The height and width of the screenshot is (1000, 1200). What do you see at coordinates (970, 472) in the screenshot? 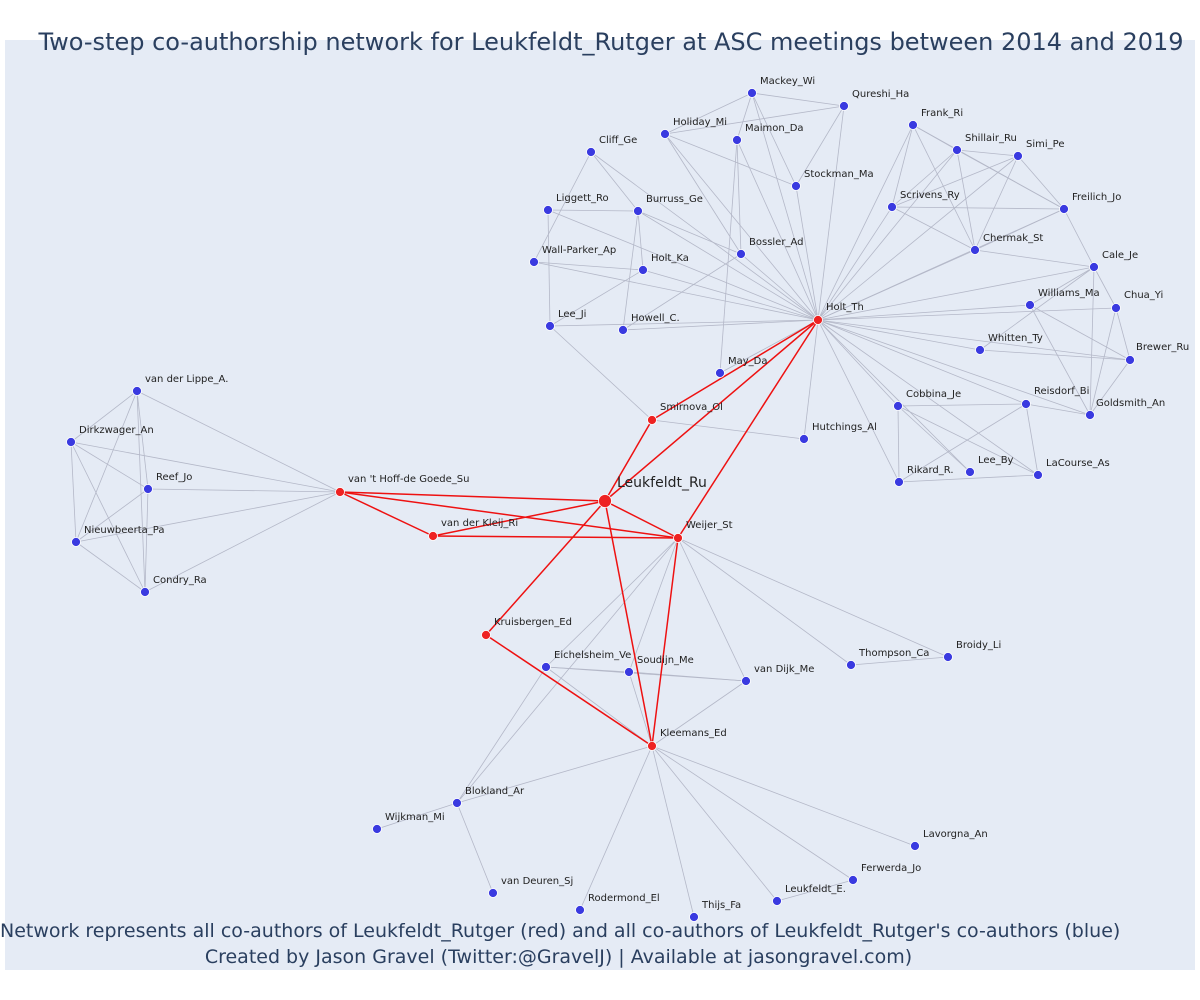
I see `node-lee-by` at bounding box center [970, 472].